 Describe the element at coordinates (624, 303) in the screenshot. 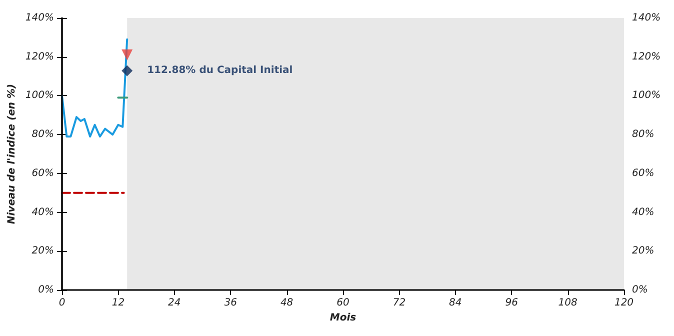

I see `x-tick-label: 120` at that location.